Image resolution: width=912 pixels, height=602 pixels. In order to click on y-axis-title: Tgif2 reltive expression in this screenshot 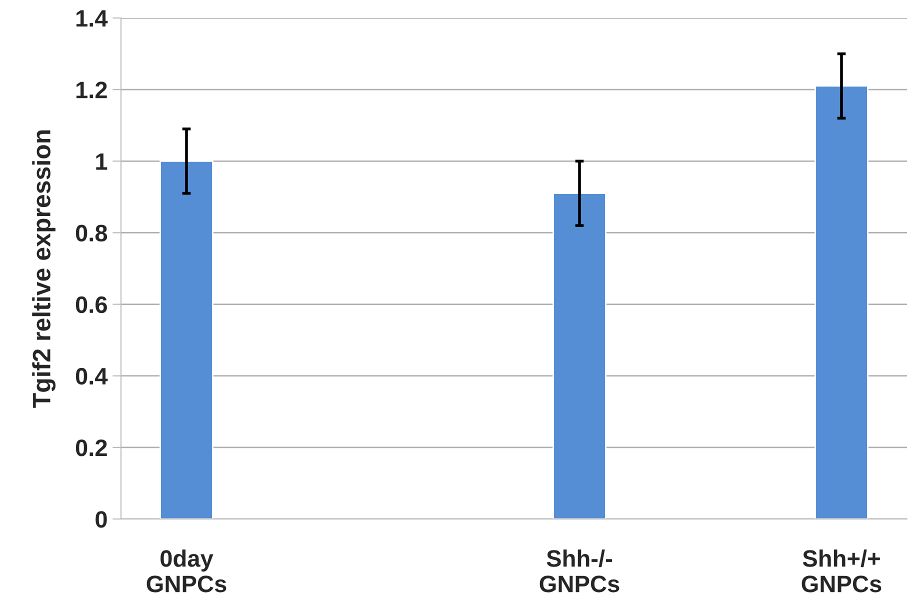, I will do `click(44, 269)`.